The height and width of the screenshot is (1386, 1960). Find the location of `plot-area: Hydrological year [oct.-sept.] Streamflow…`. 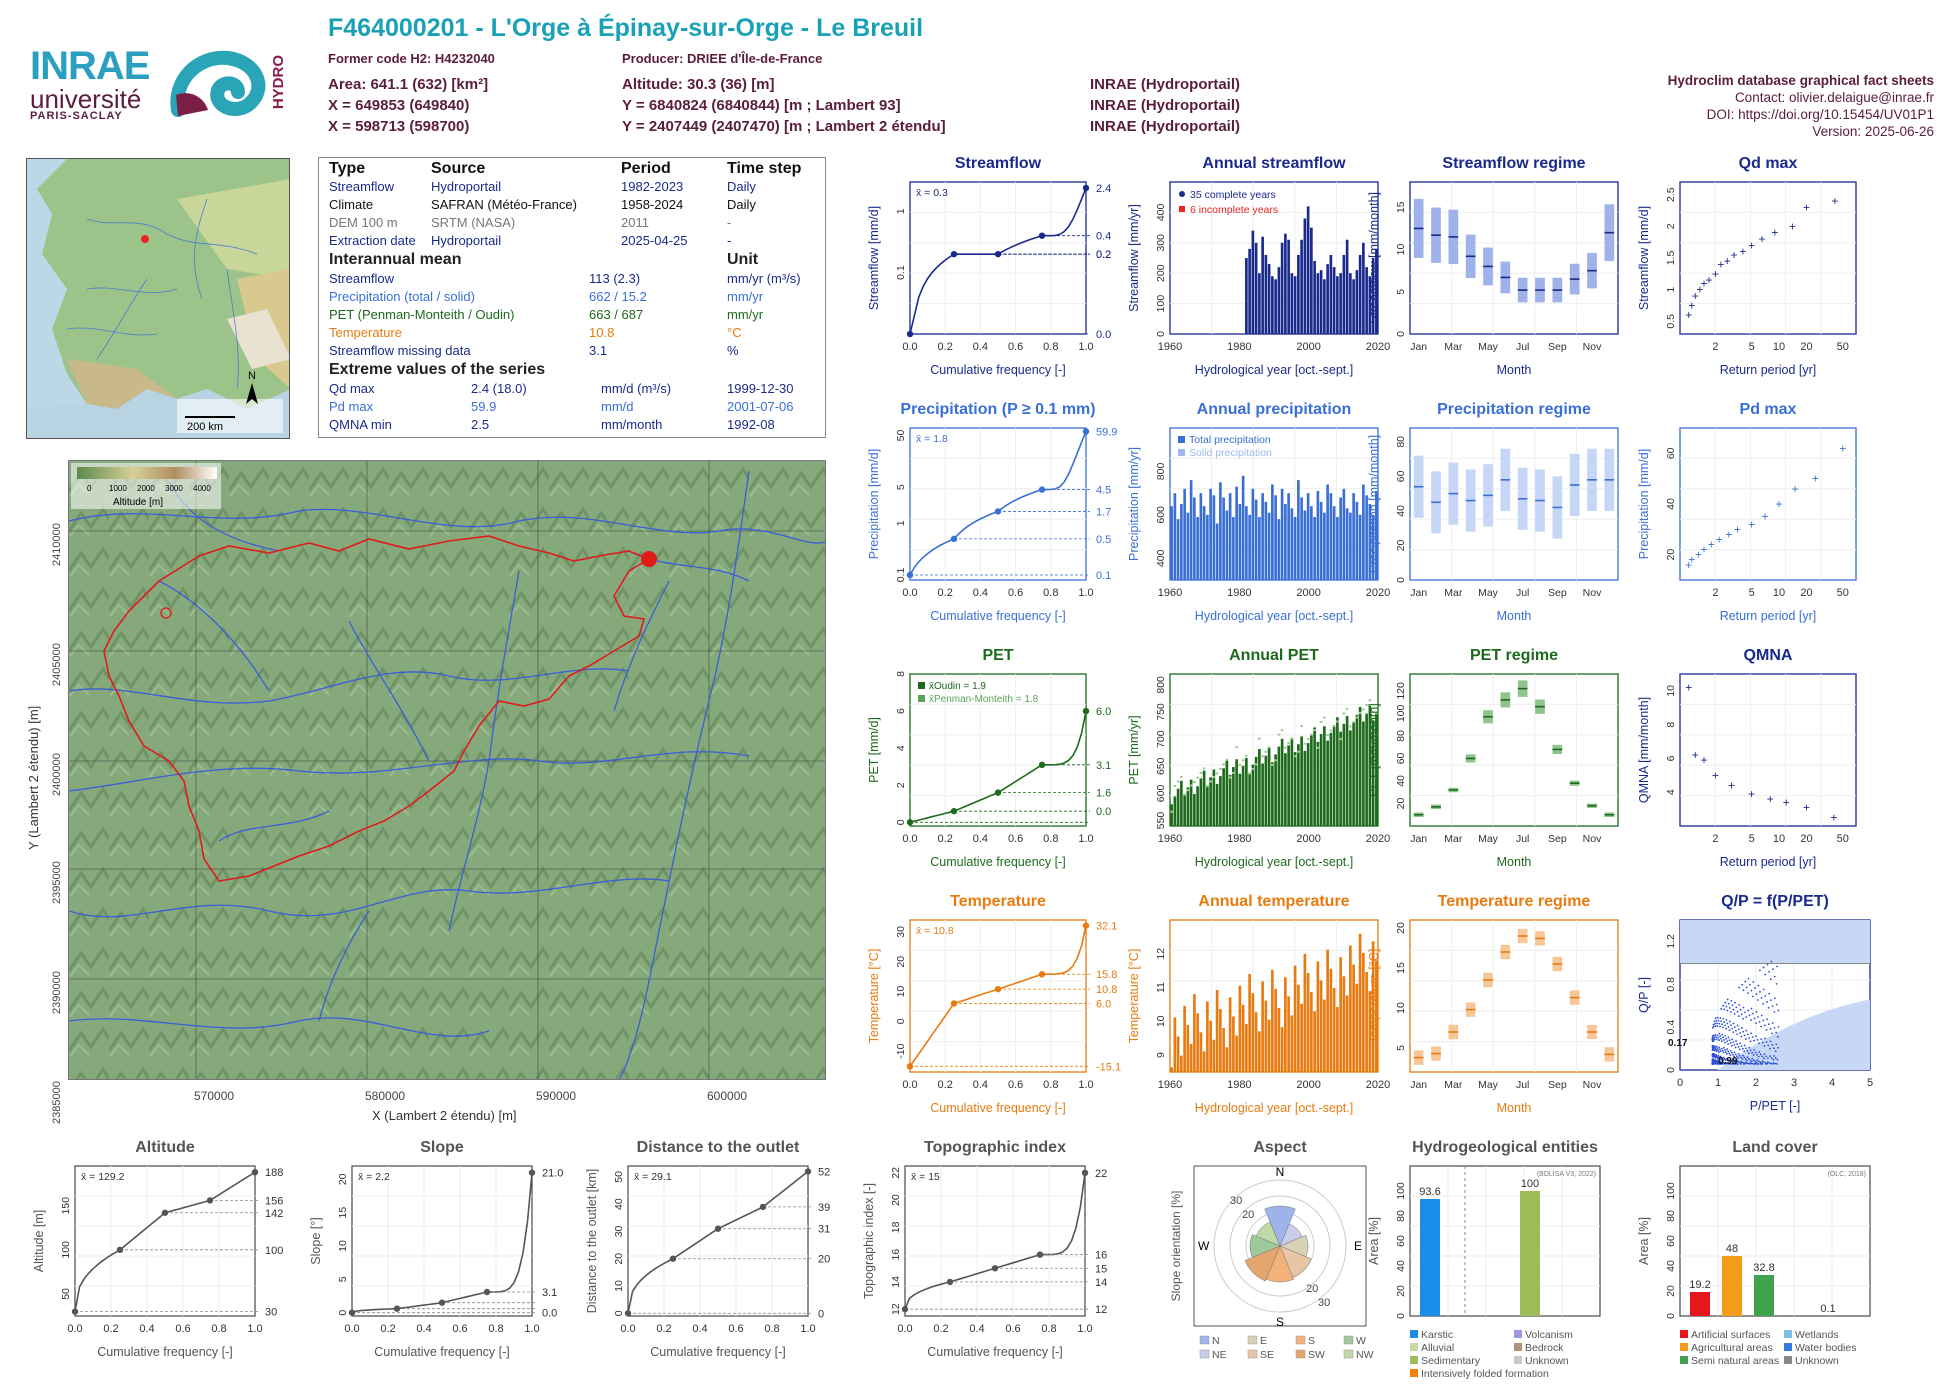

plot-area: Hydrological year [oct.-sept.] Streamflow… is located at coordinates (1258, 279).